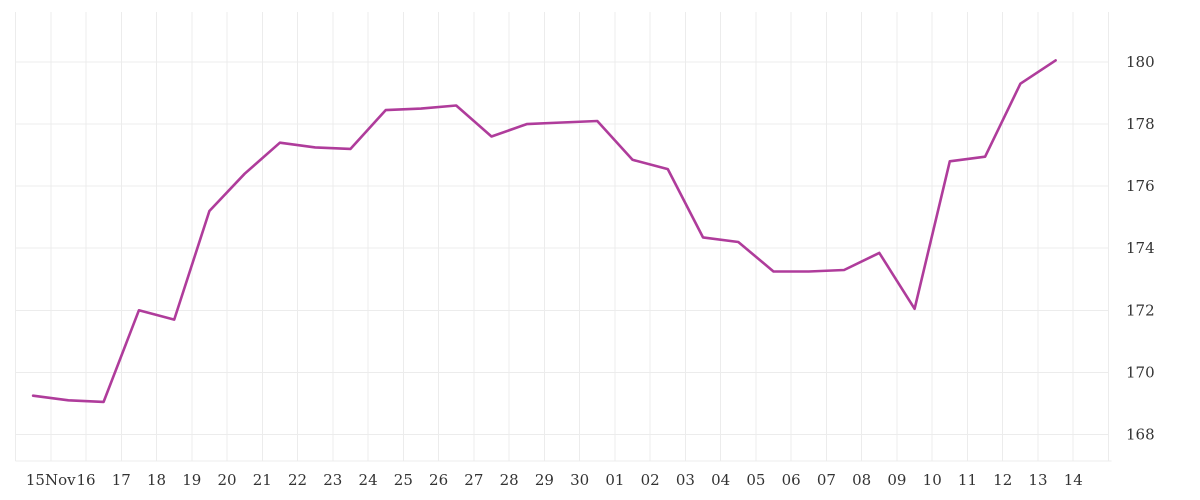 The image size is (1200, 500). What do you see at coordinates (932, 480) in the screenshot?
I see `x-axis-label: 10` at bounding box center [932, 480].